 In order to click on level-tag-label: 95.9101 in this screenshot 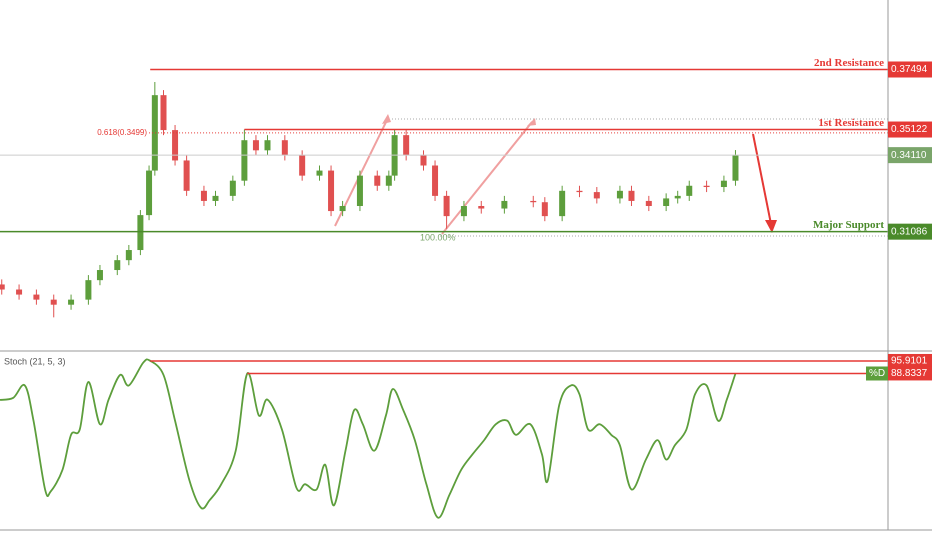, I will do `click(909, 361)`.